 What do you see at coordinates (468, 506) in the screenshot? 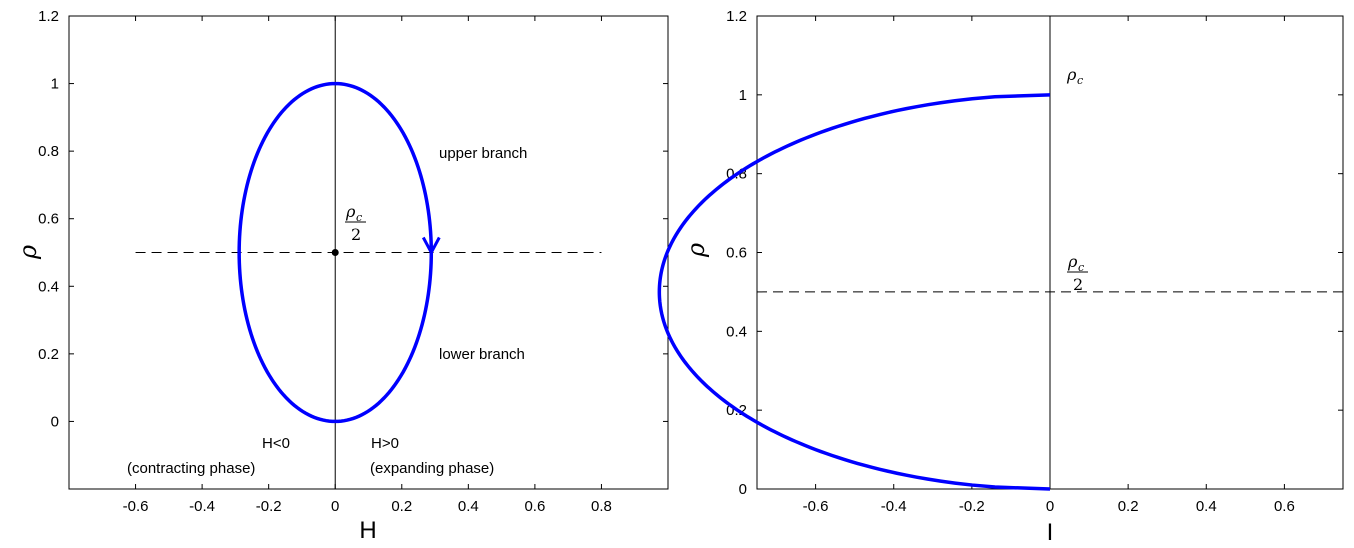
I see `left-x-tick-label: 0.4` at bounding box center [468, 506].